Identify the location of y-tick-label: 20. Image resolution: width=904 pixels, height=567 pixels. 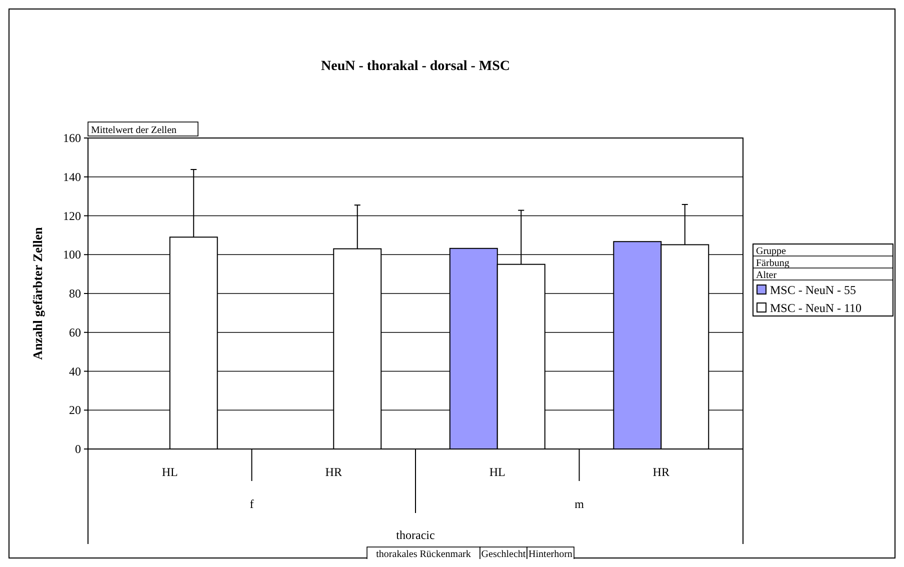
(75, 410).